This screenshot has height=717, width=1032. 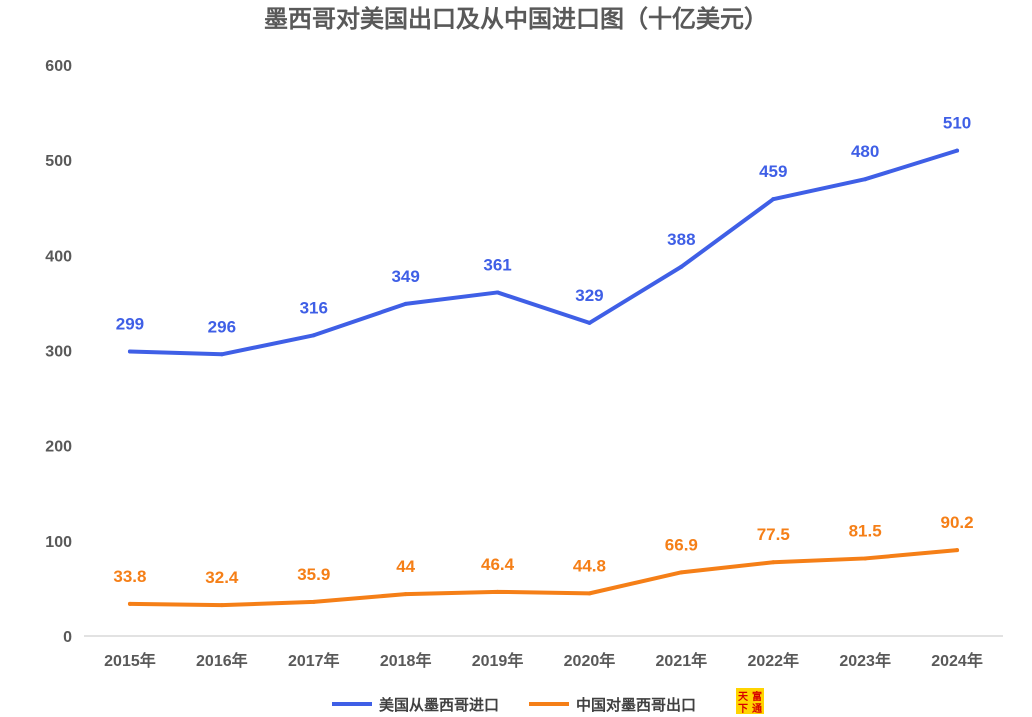 I want to click on x-tick-label: 2024年, so click(x=957, y=660).